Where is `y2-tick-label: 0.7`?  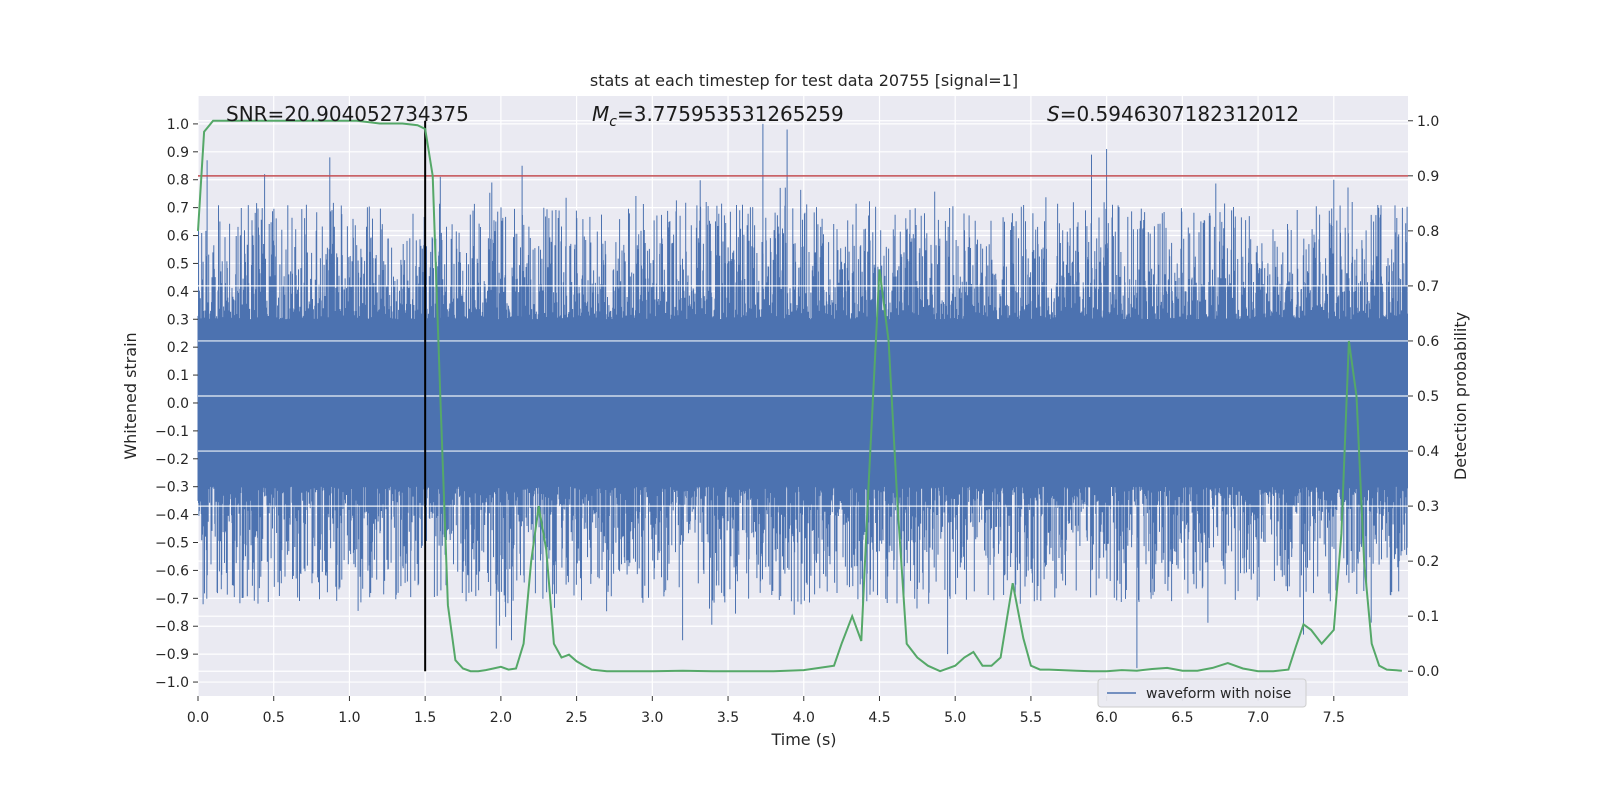
y2-tick-label: 0.7 is located at coordinates (1428, 287).